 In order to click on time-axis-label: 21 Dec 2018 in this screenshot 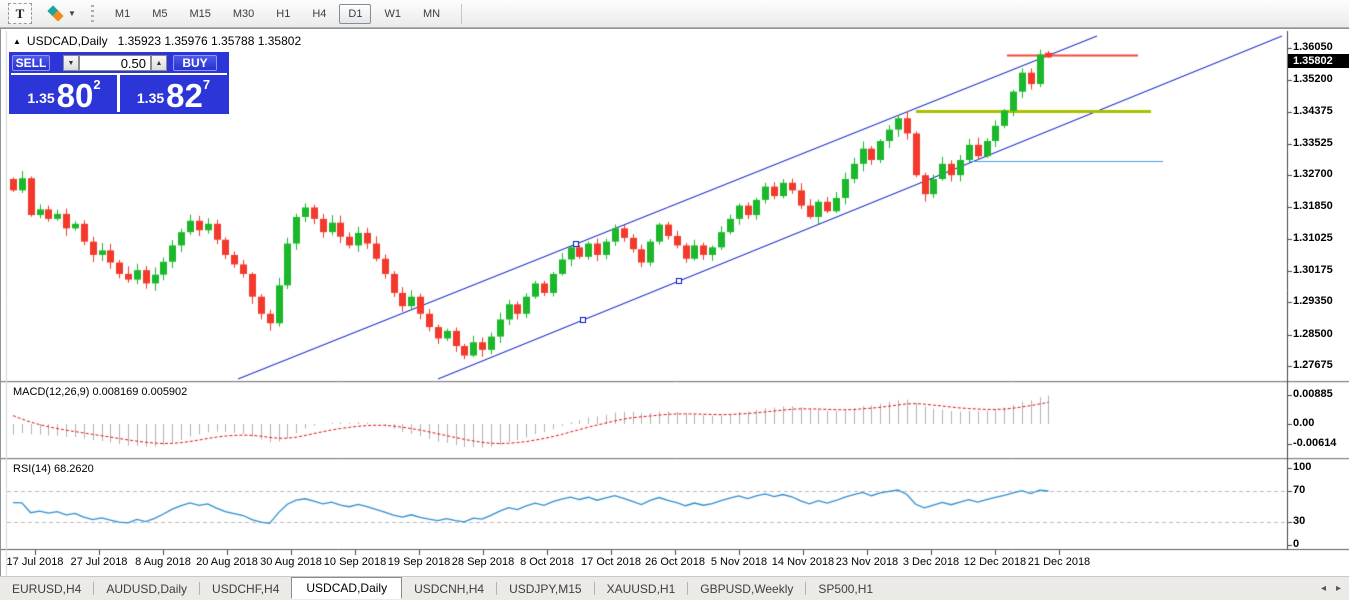, I will do `click(1059, 562)`.